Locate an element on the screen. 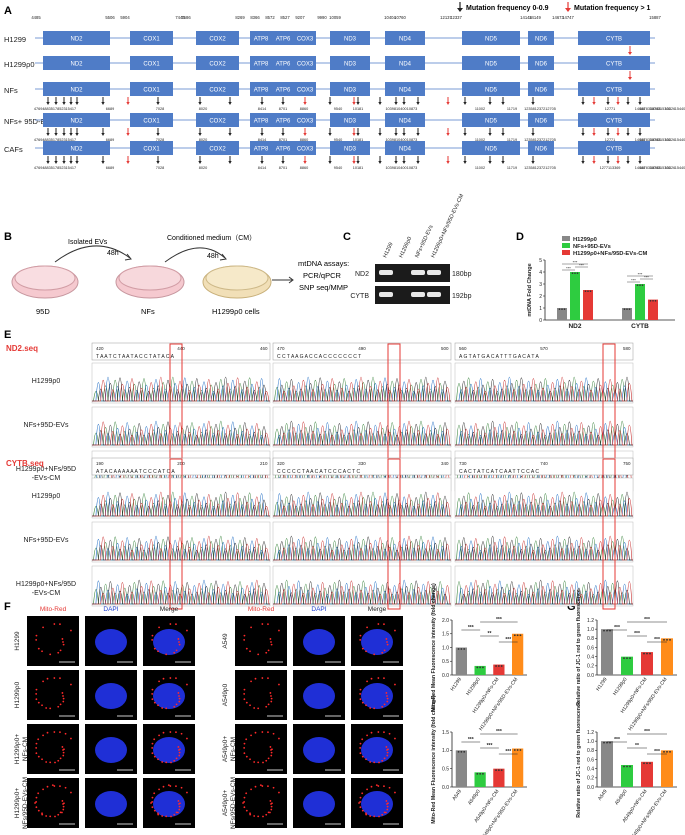  mutation-position: 12771 is located at coordinates (610, 140).